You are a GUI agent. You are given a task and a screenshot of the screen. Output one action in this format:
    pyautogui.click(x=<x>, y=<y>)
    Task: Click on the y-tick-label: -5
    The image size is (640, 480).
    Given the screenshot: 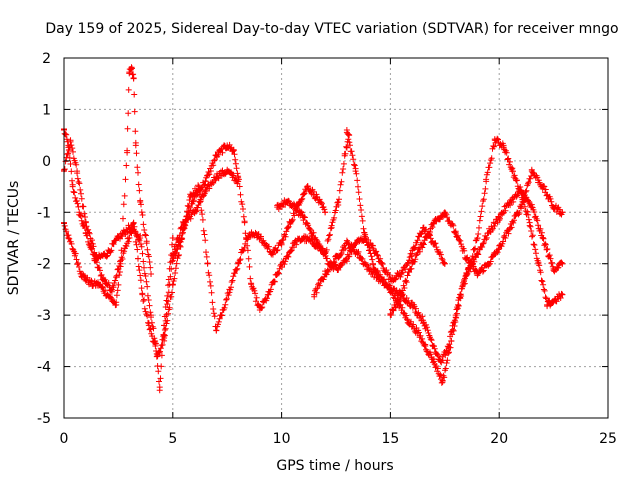 What is the action you would take?
    pyautogui.click(x=44, y=419)
    